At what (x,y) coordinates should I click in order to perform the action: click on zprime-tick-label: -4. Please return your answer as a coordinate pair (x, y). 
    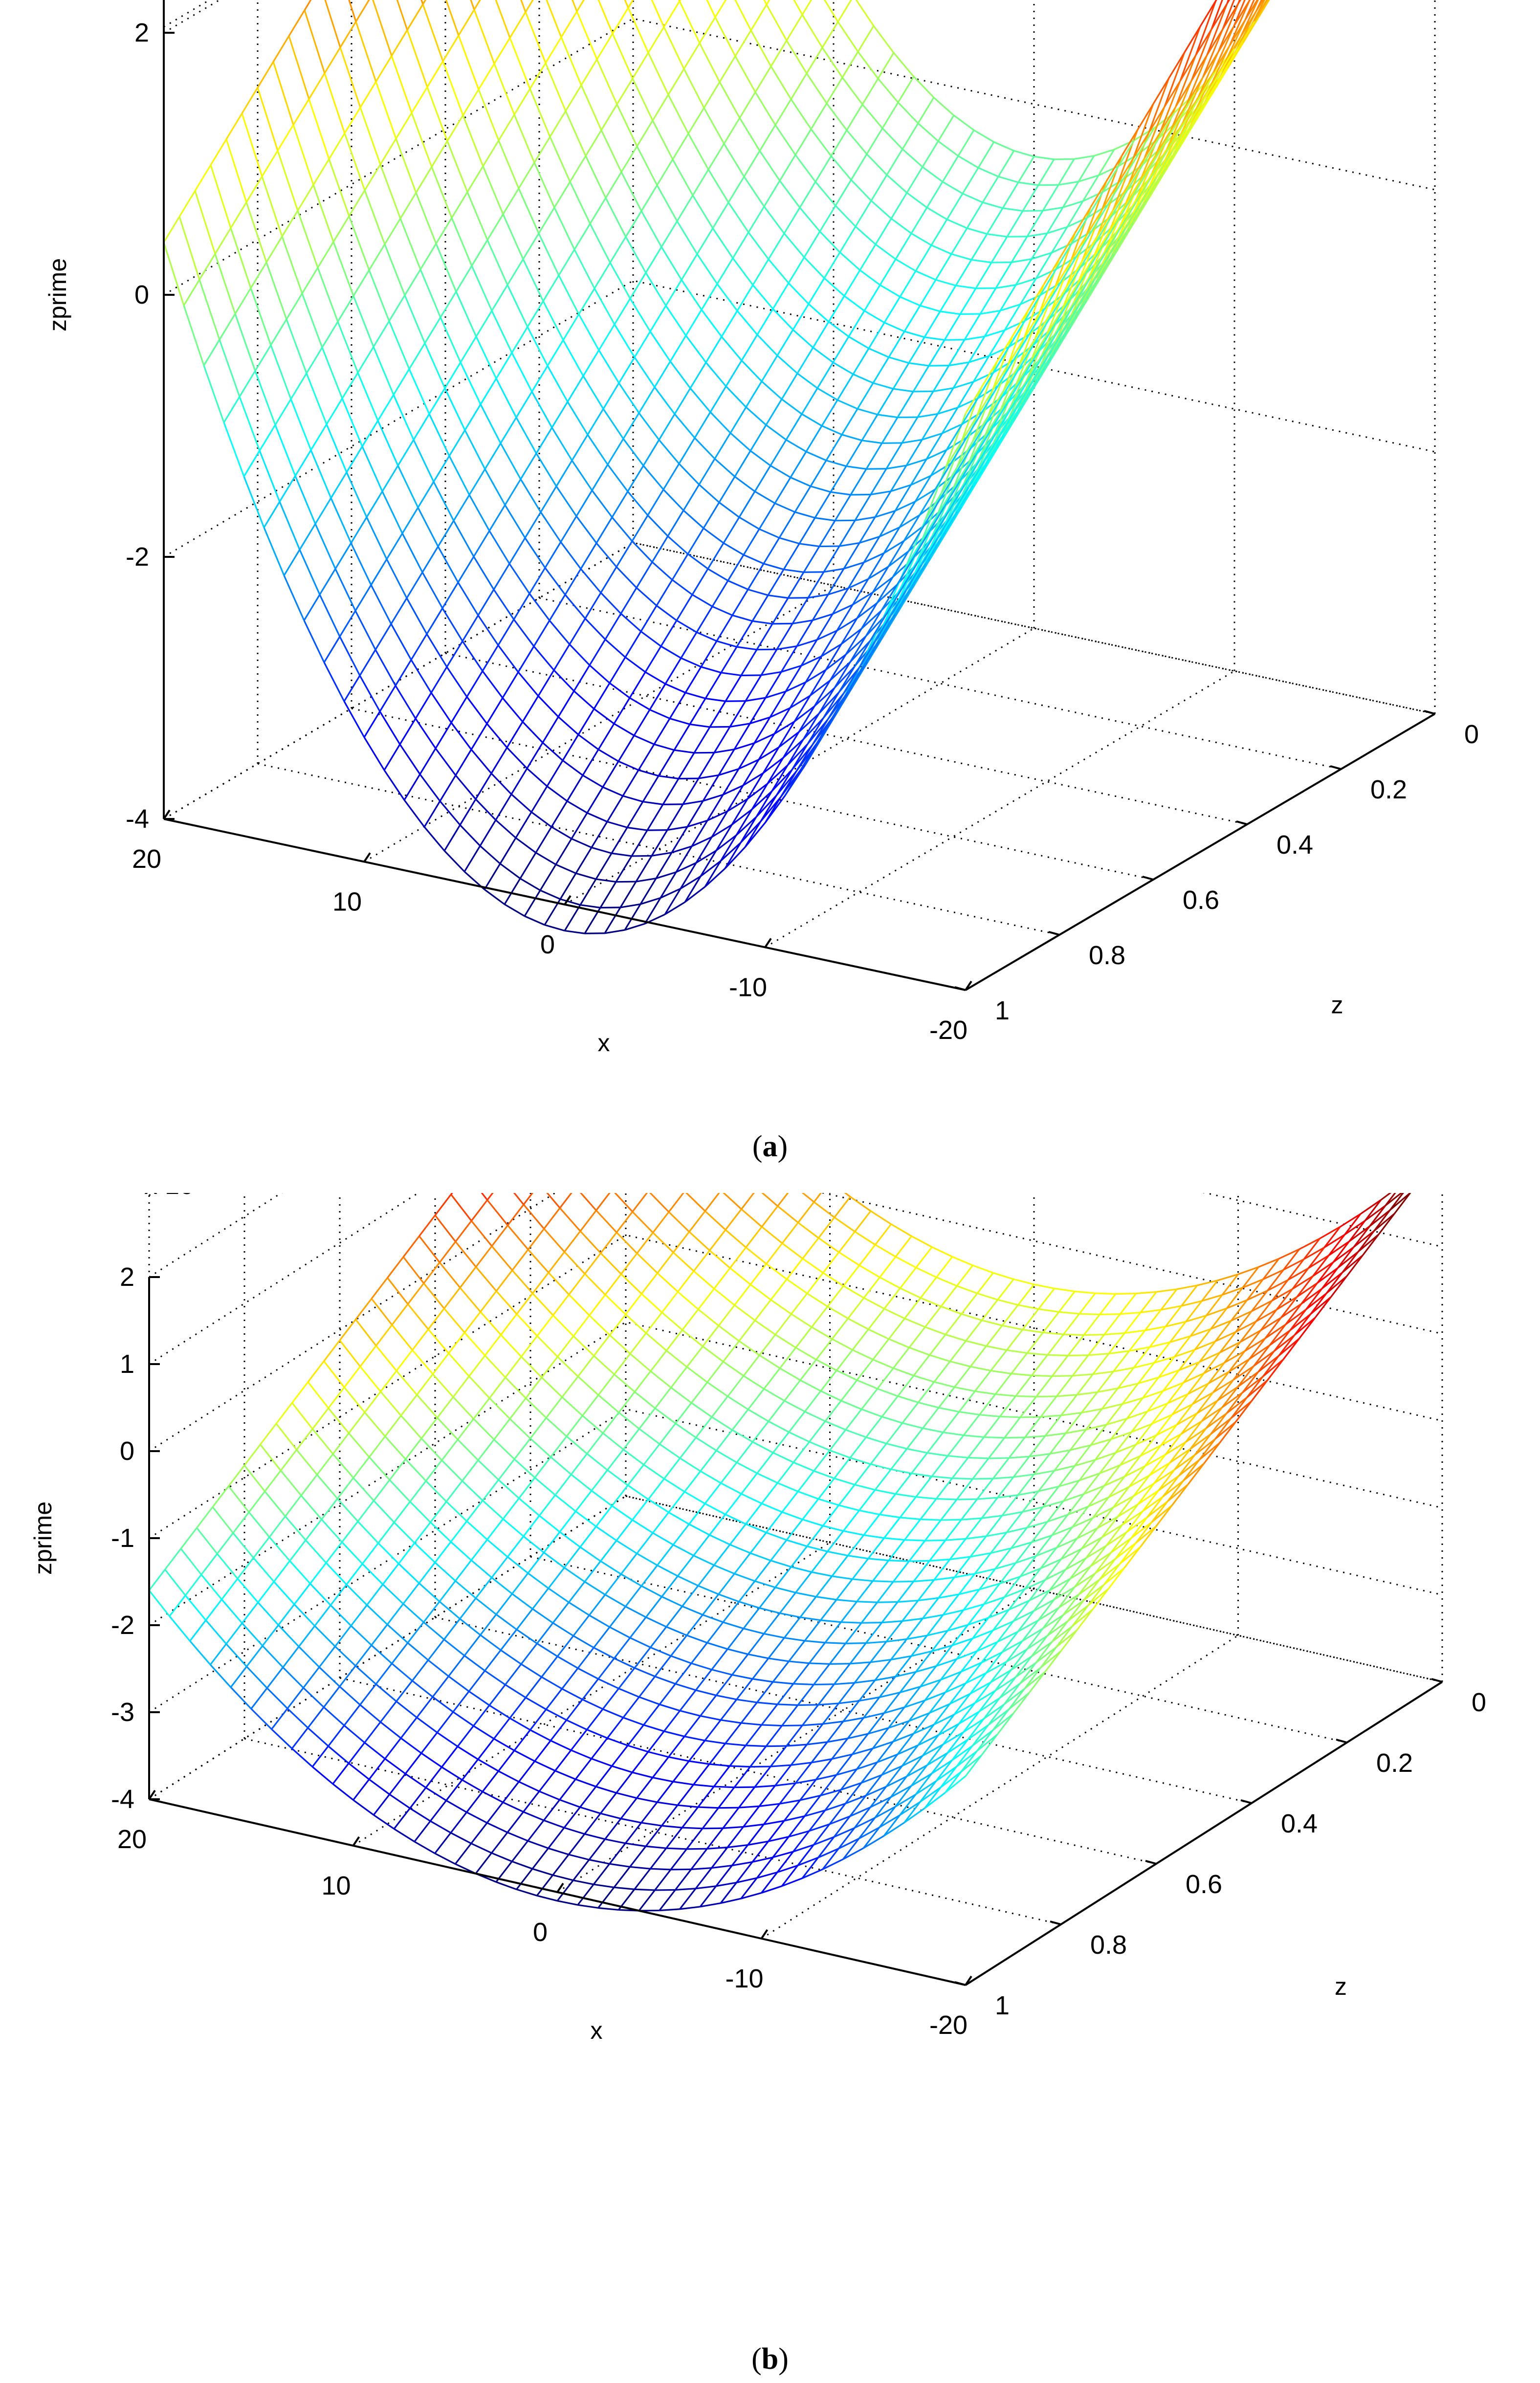
    Looking at the image, I should click on (137, 819).